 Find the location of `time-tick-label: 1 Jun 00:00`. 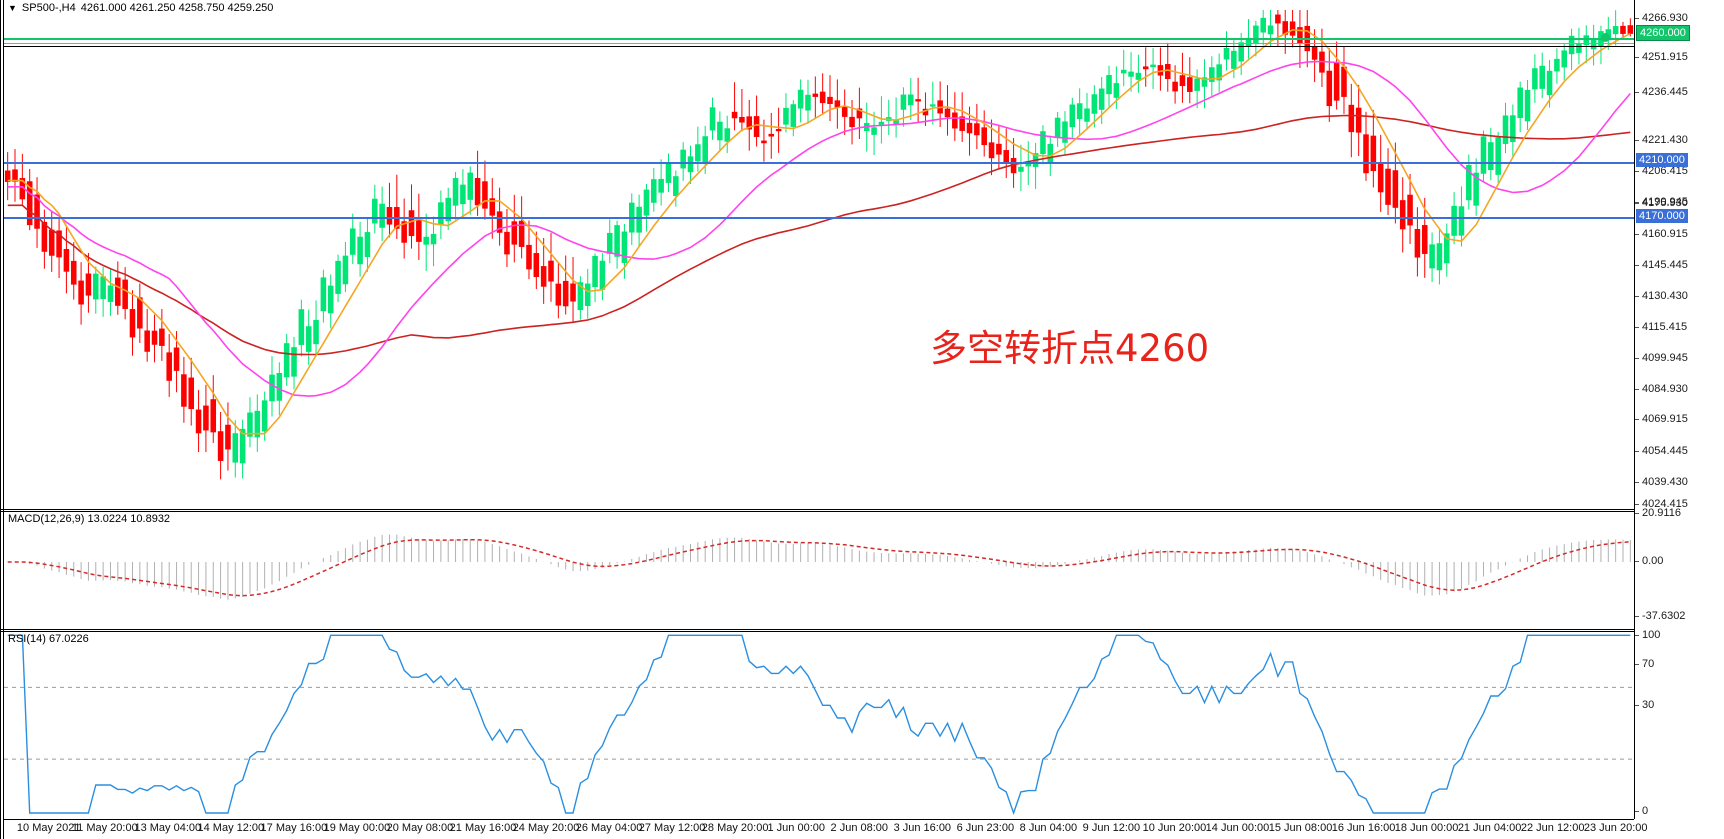

time-tick-label: 1 Jun 00:00 is located at coordinates (796, 828).